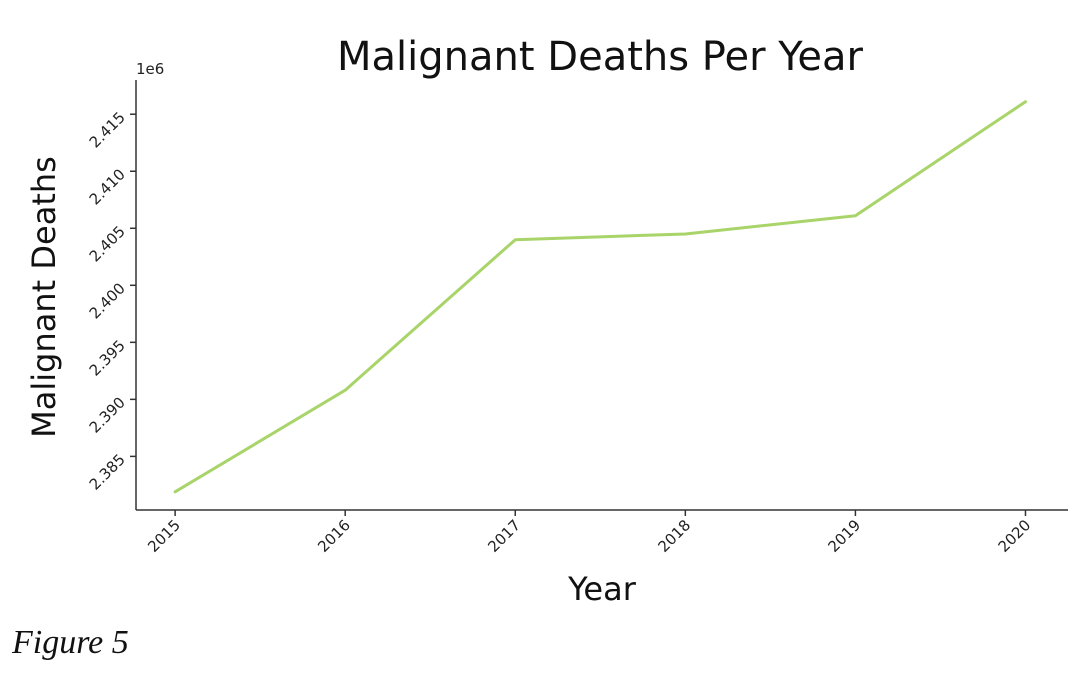  I want to click on x-tick-label: 2020, so click(1015, 536).